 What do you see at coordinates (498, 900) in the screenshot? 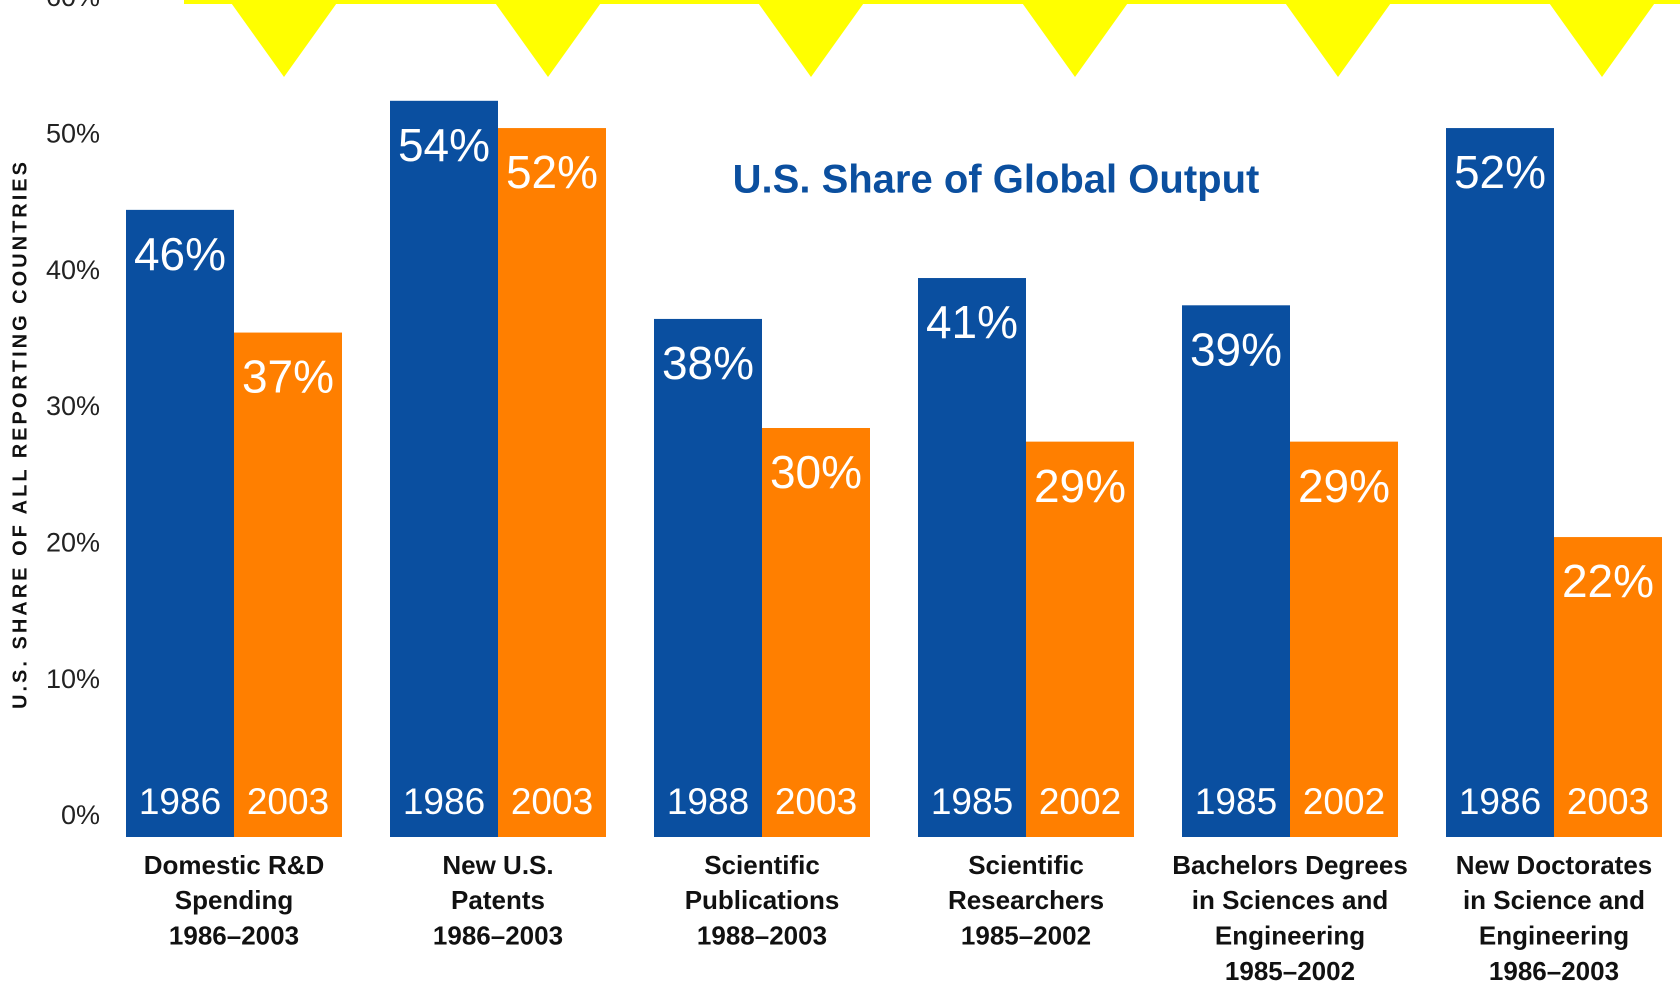
I see `x-tick-label: Patents` at bounding box center [498, 900].